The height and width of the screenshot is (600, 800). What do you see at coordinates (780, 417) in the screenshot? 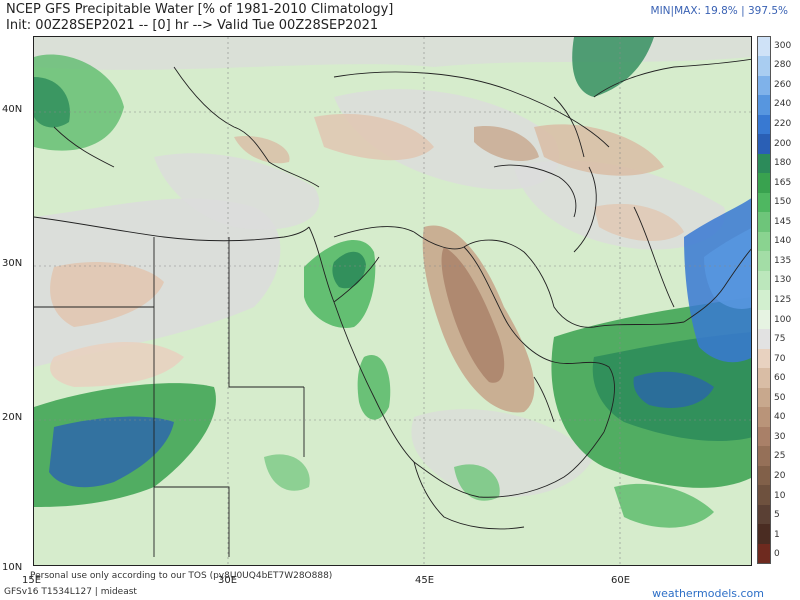
I see `color-scale-label: 40` at bounding box center [780, 417].